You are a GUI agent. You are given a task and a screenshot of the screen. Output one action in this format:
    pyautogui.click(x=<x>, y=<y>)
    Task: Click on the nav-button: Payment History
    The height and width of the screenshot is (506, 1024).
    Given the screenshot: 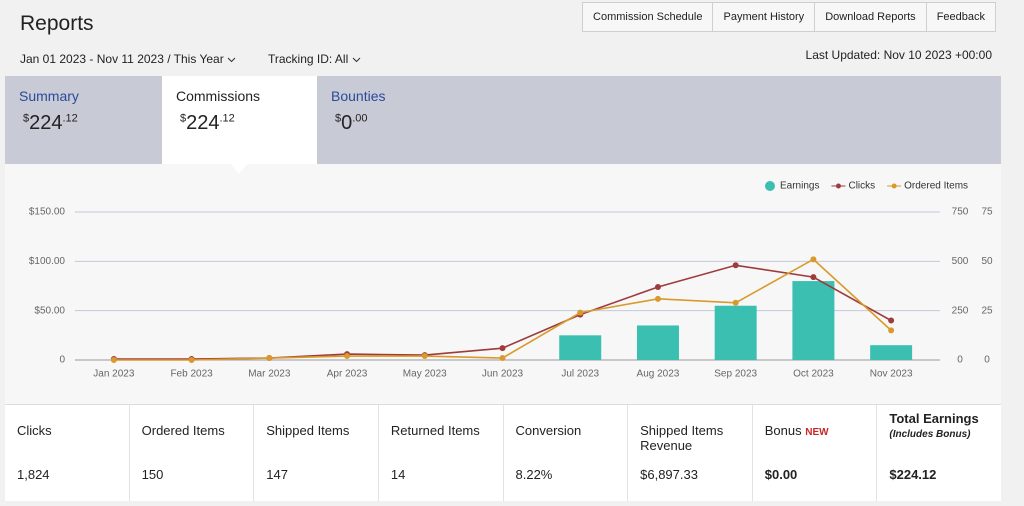 What is the action you would take?
    pyautogui.click(x=763, y=17)
    